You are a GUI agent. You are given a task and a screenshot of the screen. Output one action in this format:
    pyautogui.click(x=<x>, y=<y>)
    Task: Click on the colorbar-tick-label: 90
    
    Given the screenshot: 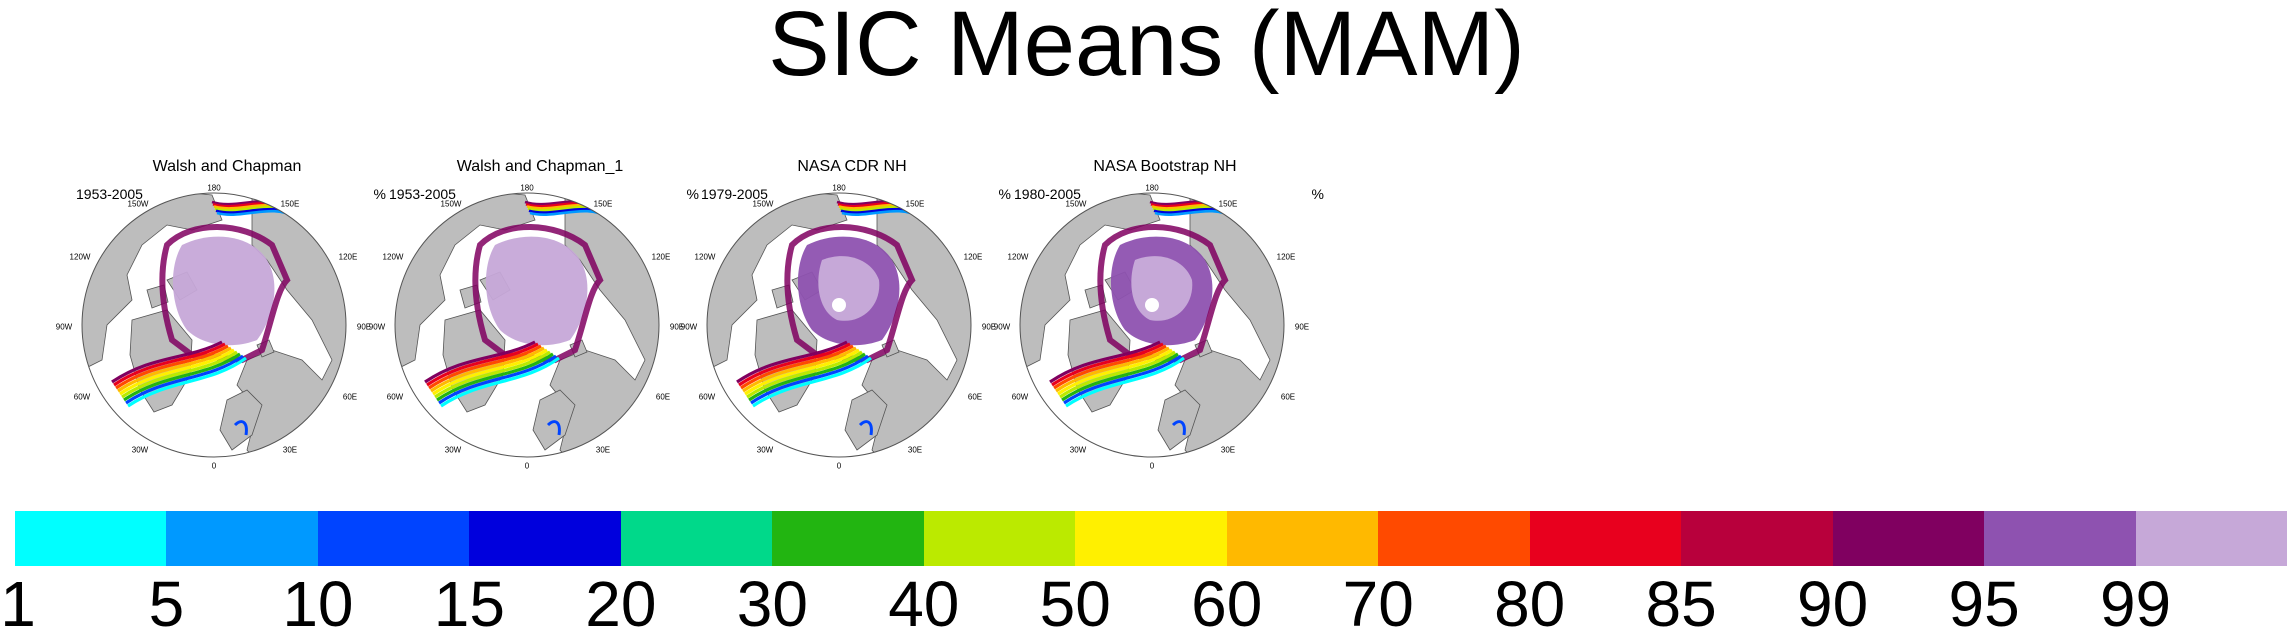 What is the action you would take?
    pyautogui.click(x=1833, y=604)
    